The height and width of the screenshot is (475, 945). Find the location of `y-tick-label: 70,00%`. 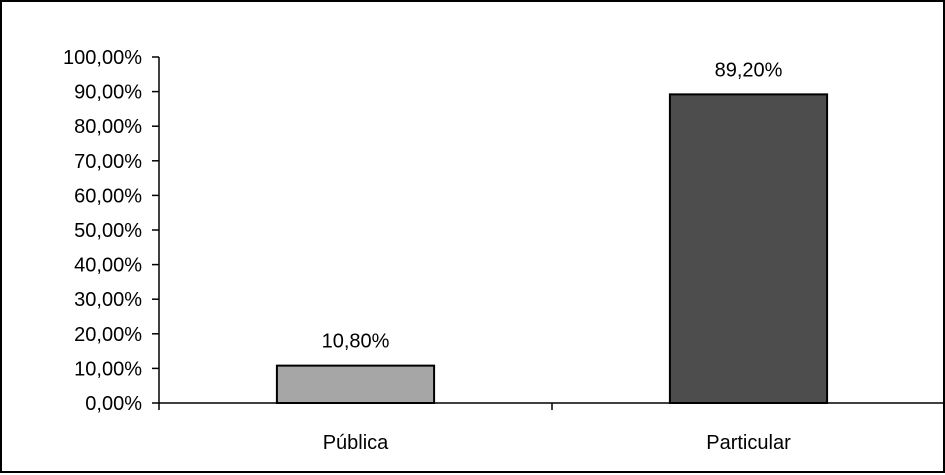

y-tick-label: 70,00% is located at coordinates (108, 162).